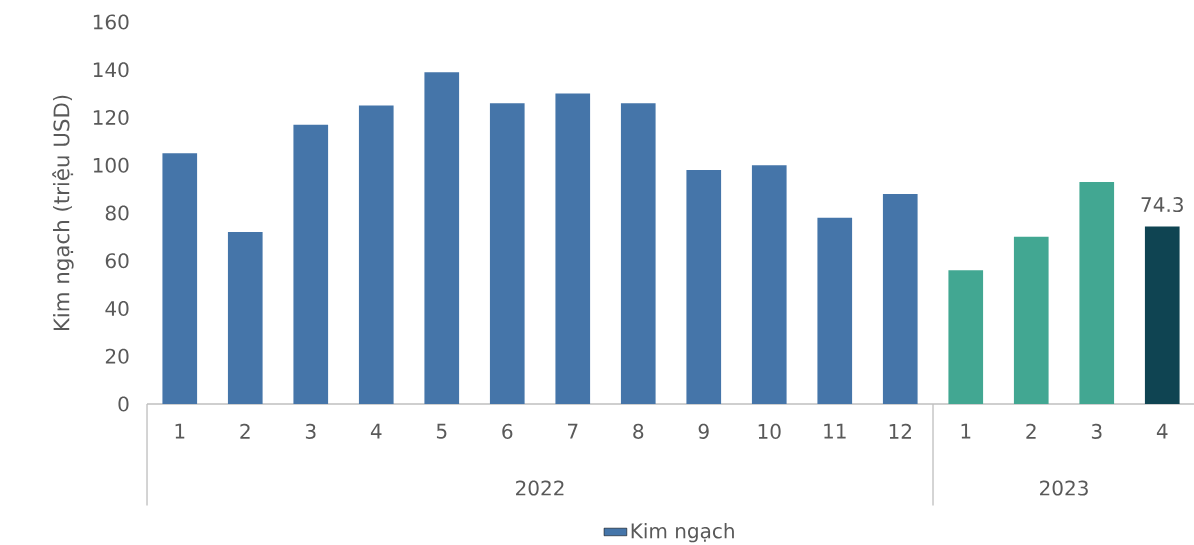 This screenshot has width=1194, height=545. What do you see at coordinates (117, 261) in the screenshot?
I see `y-tick-label: 60` at bounding box center [117, 261].